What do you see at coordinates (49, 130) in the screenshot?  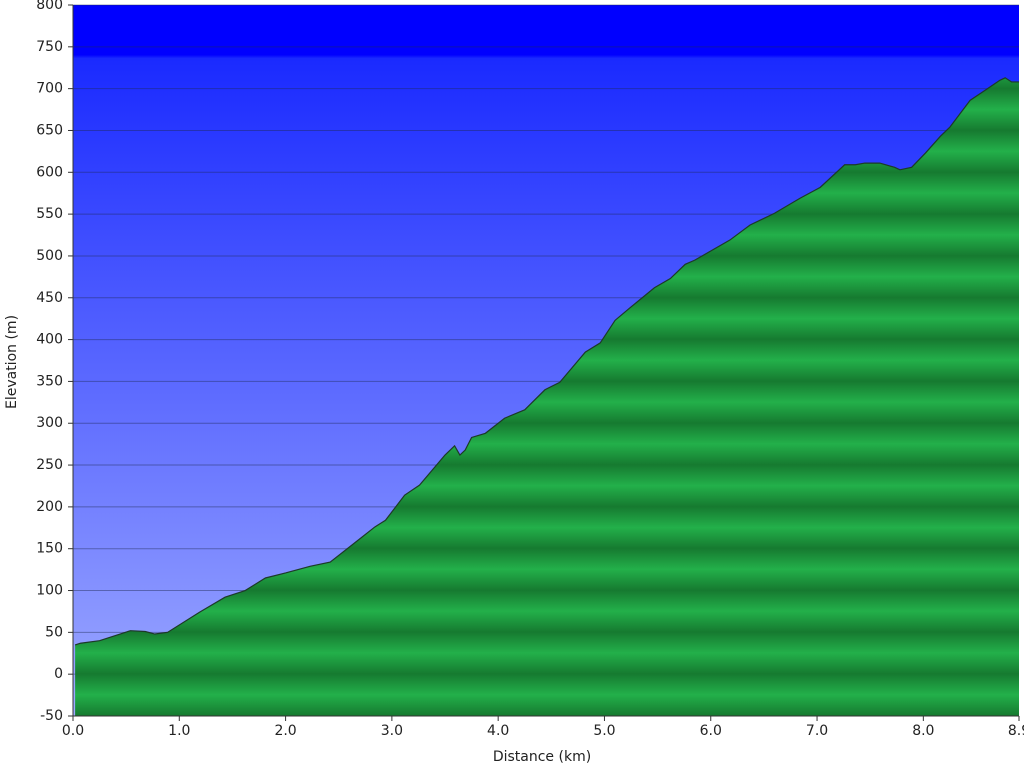 I see `y-tick-label: 650` at bounding box center [49, 130].